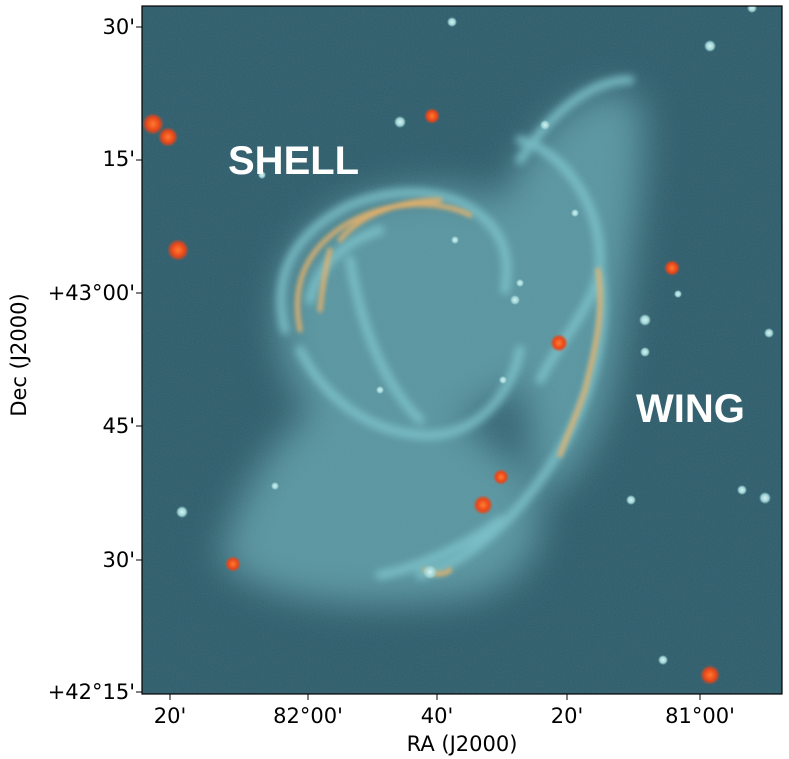 Image resolution: width=789 pixels, height=759 pixels. I want to click on wing-annotation: WING, so click(690, 409).